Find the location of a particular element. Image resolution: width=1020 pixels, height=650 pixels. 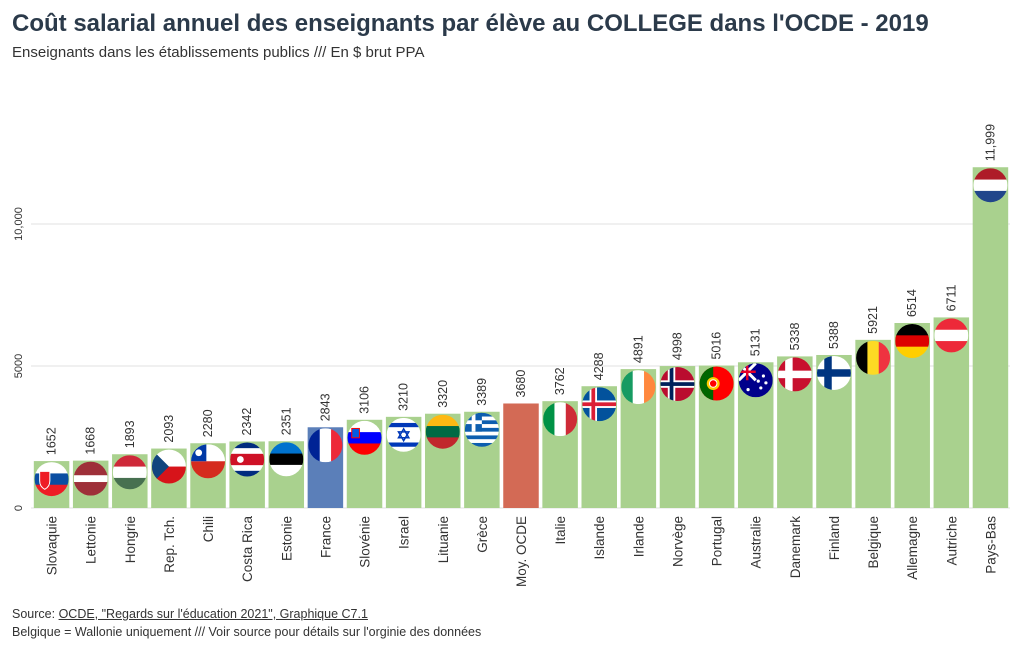

x-tick-label: Belgique is located at coordinates (873, 542).